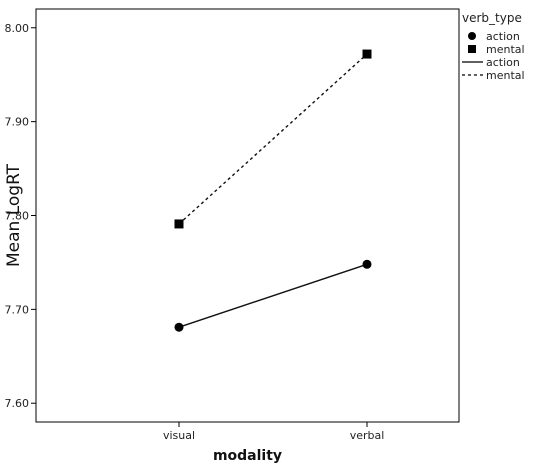 The height and width of the screenshot is (469, 550). Describe the element at coordinates (472, 36) in the screenshot. I see `legend-circle-marker` at that location.